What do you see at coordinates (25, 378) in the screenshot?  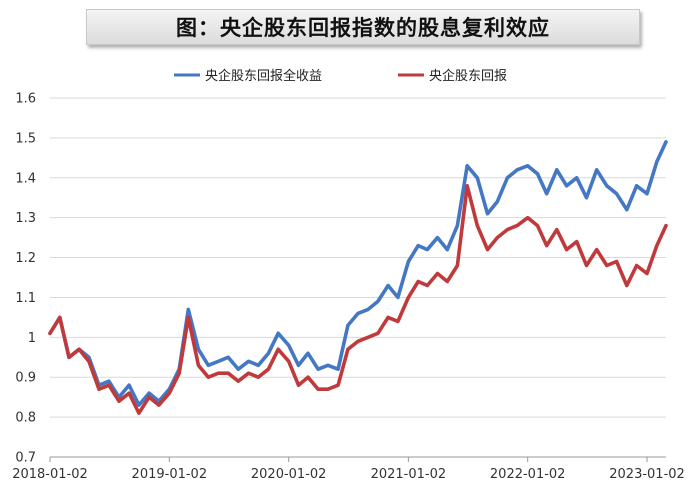 I see `y-tick-label: 0.9` at bounding box center [25, 378].